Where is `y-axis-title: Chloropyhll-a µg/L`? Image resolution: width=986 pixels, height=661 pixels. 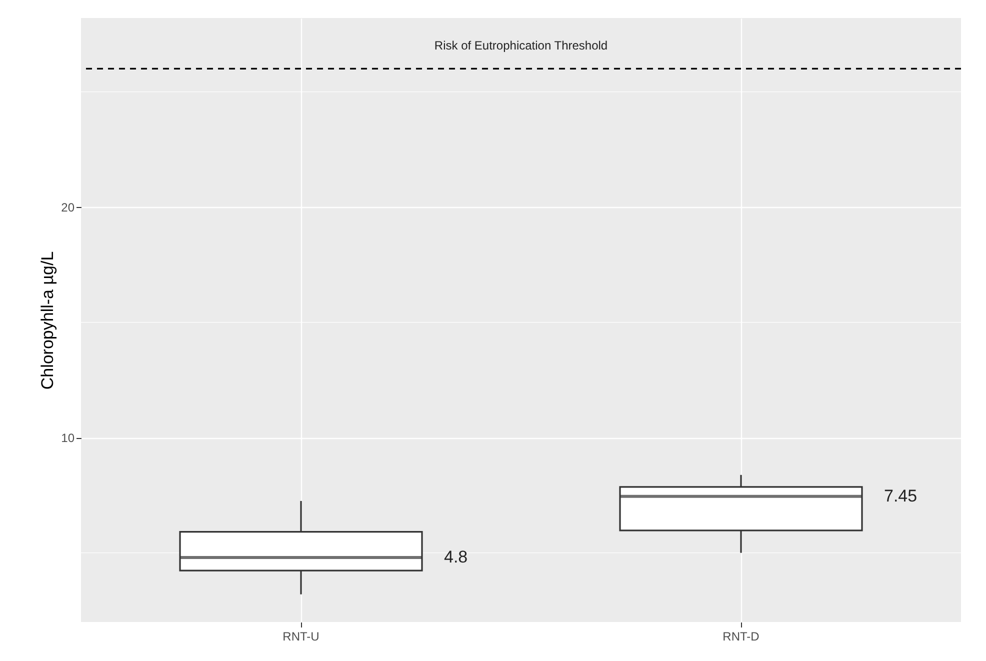 y-axis-title: Chloropyhll-a µg/L is located at coordinates (48, 320).